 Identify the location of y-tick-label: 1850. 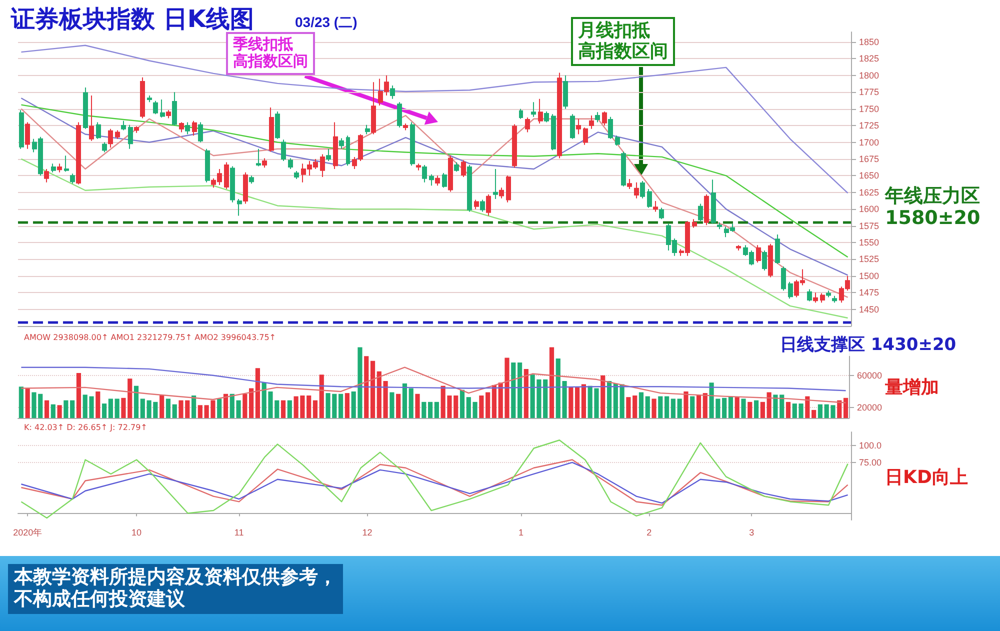
(869, 42).